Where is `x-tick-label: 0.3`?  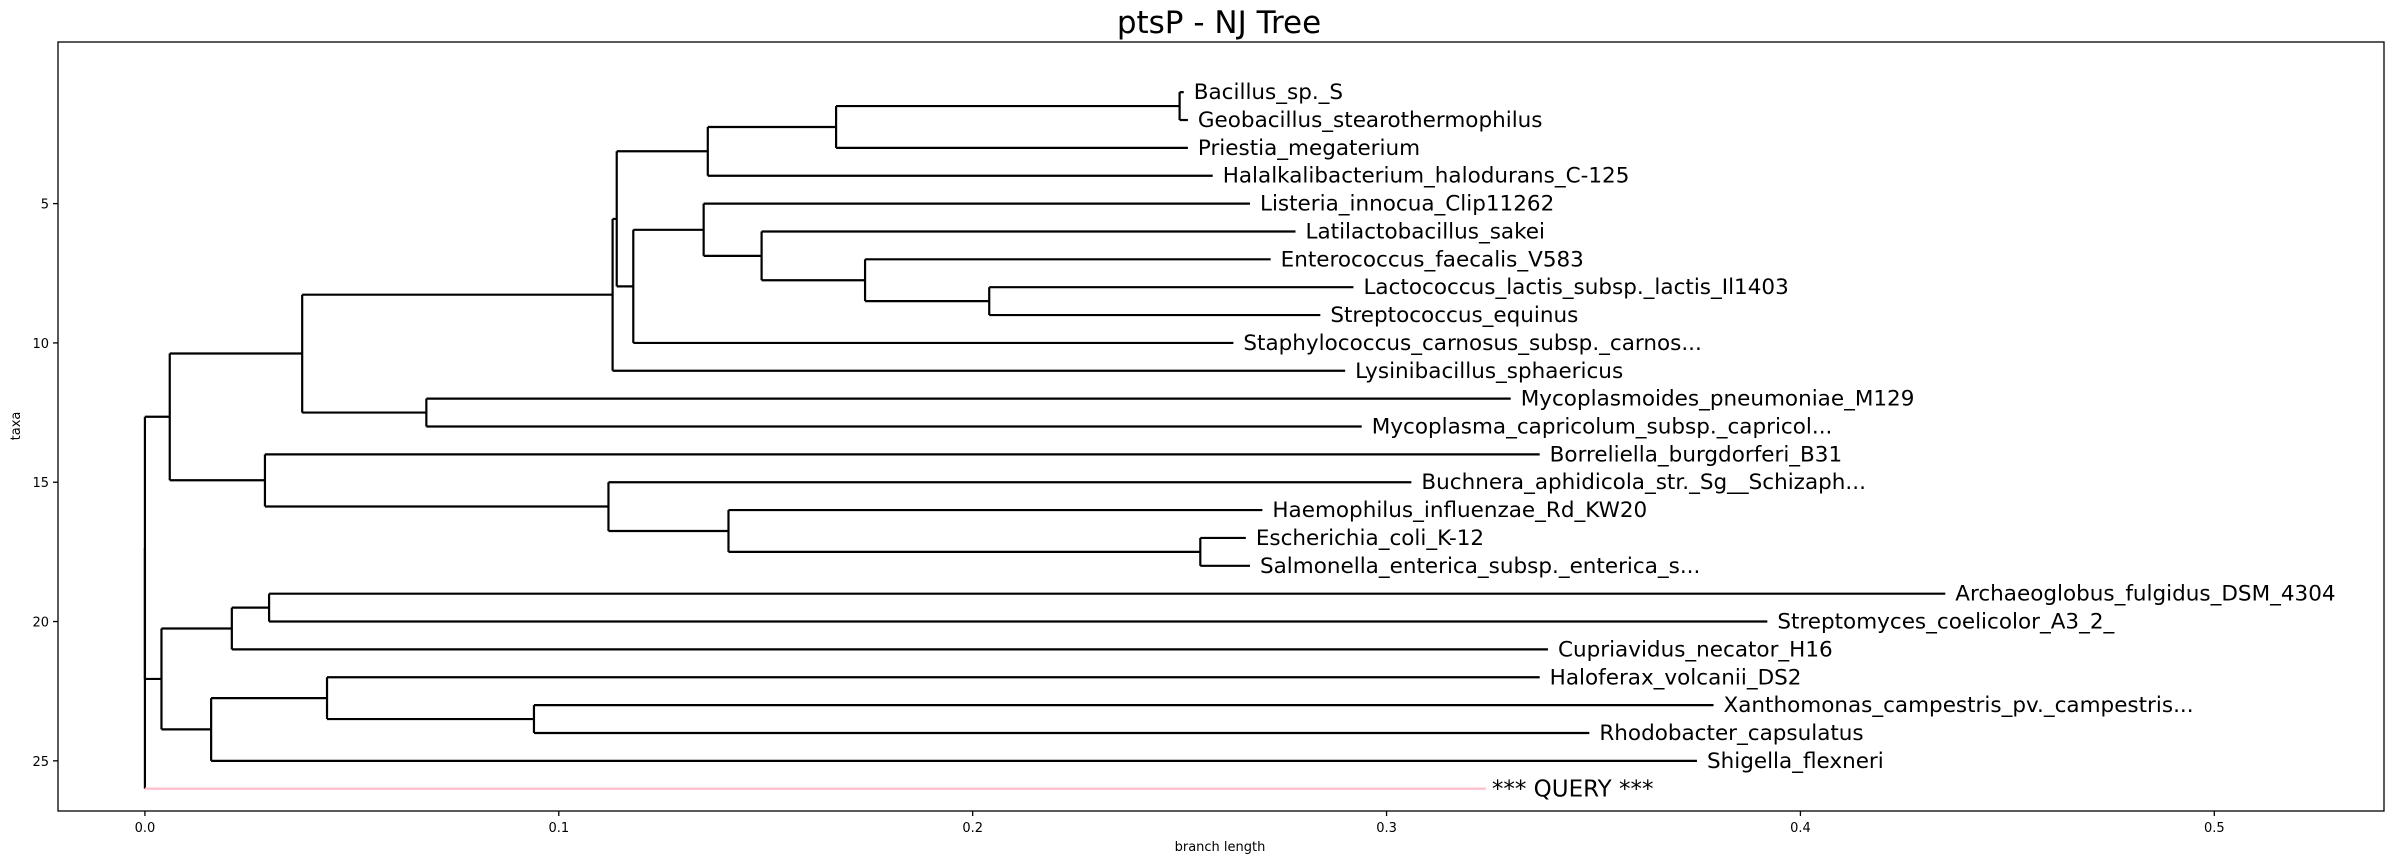 x-tick-label: 0.3 is located at coordinates (1386, 828).